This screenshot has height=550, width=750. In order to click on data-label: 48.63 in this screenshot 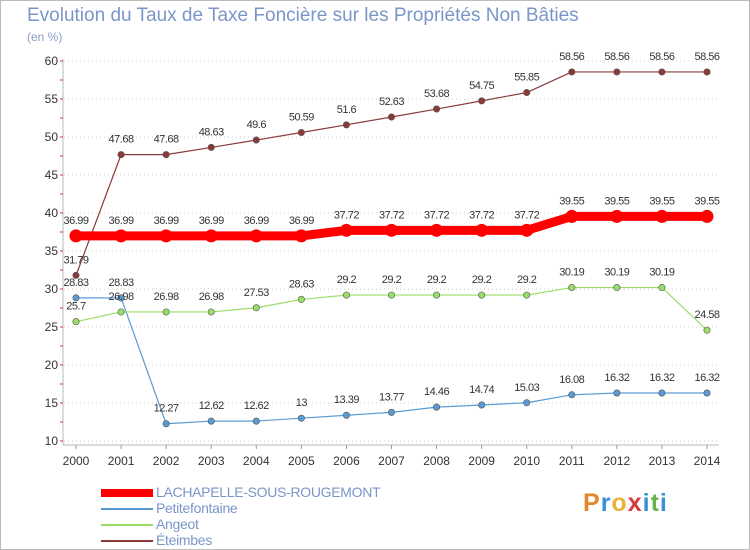, I will do `click(211, 132)`.